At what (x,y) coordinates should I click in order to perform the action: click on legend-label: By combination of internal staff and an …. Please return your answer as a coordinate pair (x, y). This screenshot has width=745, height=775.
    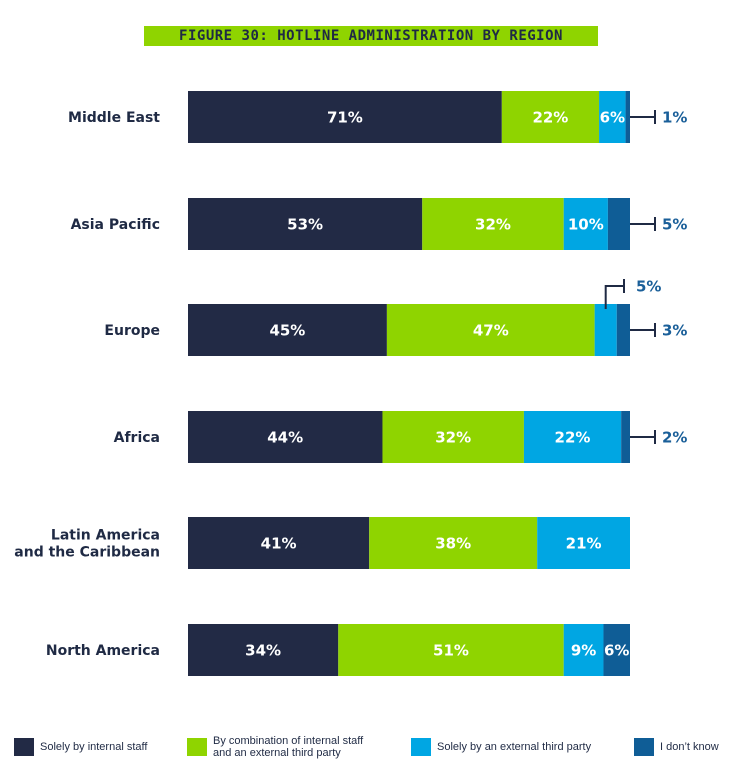
    Looking at the image, I should click on (288, 747).